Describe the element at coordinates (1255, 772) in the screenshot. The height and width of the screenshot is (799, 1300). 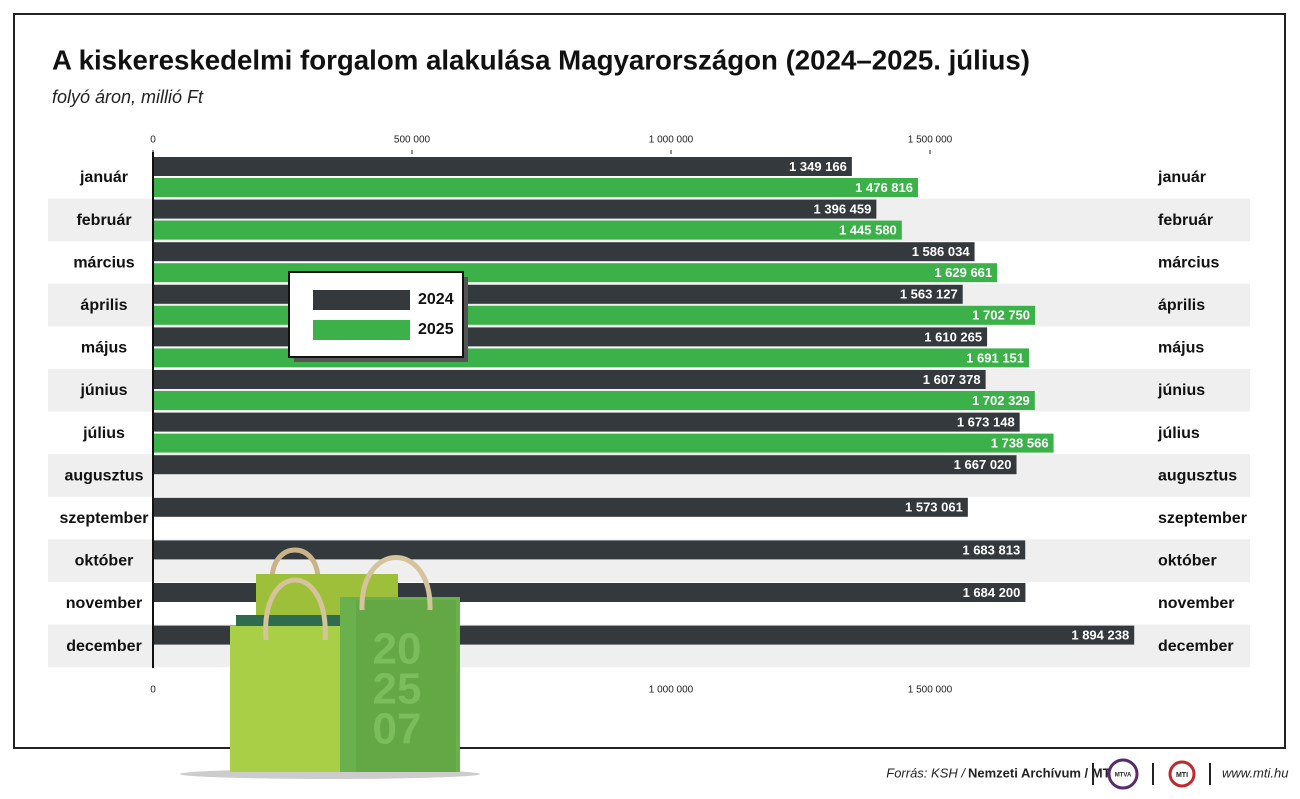
I see `website: www.mti.hu` at that location.